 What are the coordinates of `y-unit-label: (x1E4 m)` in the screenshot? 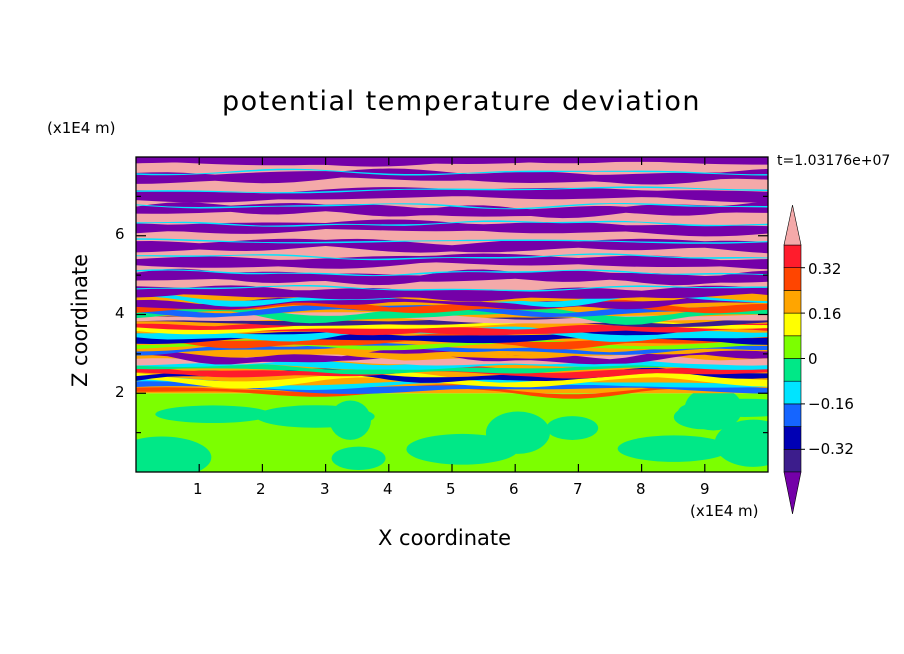 It's located at (81, 128).